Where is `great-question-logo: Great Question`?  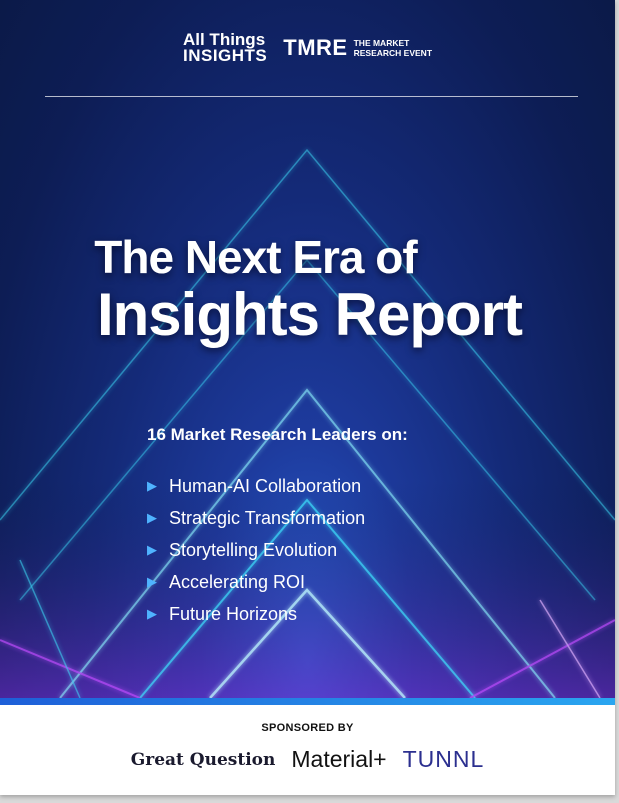 great-question-logo: Great Question is located at coordinates (203, 759).